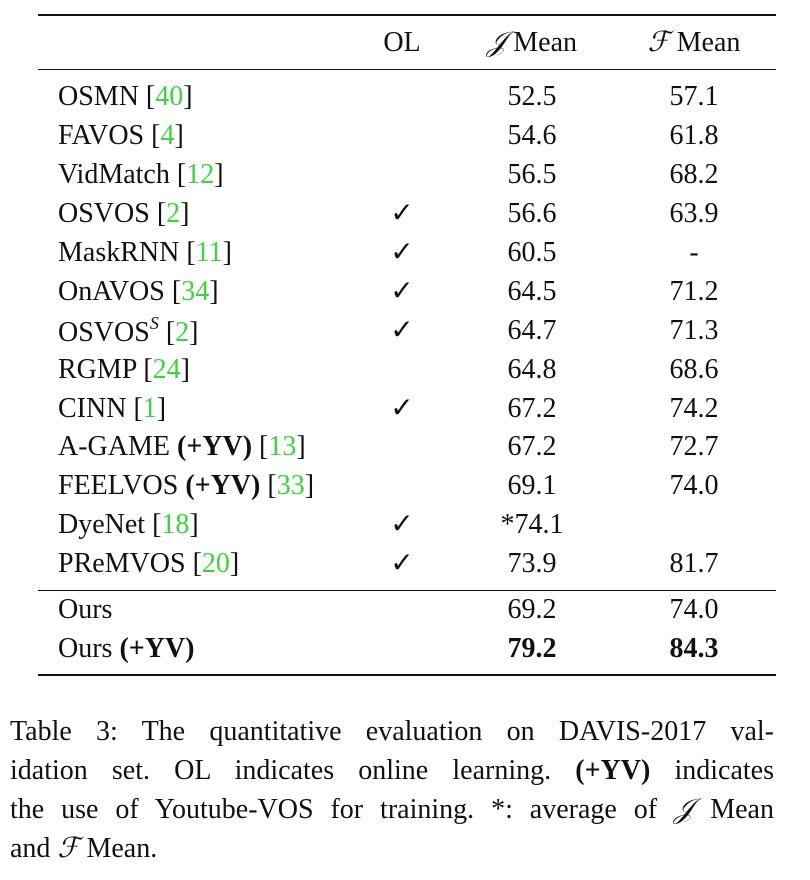 The height and width of the screenshot is (880, 810). What do you see at coordinates (166, 369) in the screenshot?
I see `citation-link: 24` at bounding box center [166, 369].